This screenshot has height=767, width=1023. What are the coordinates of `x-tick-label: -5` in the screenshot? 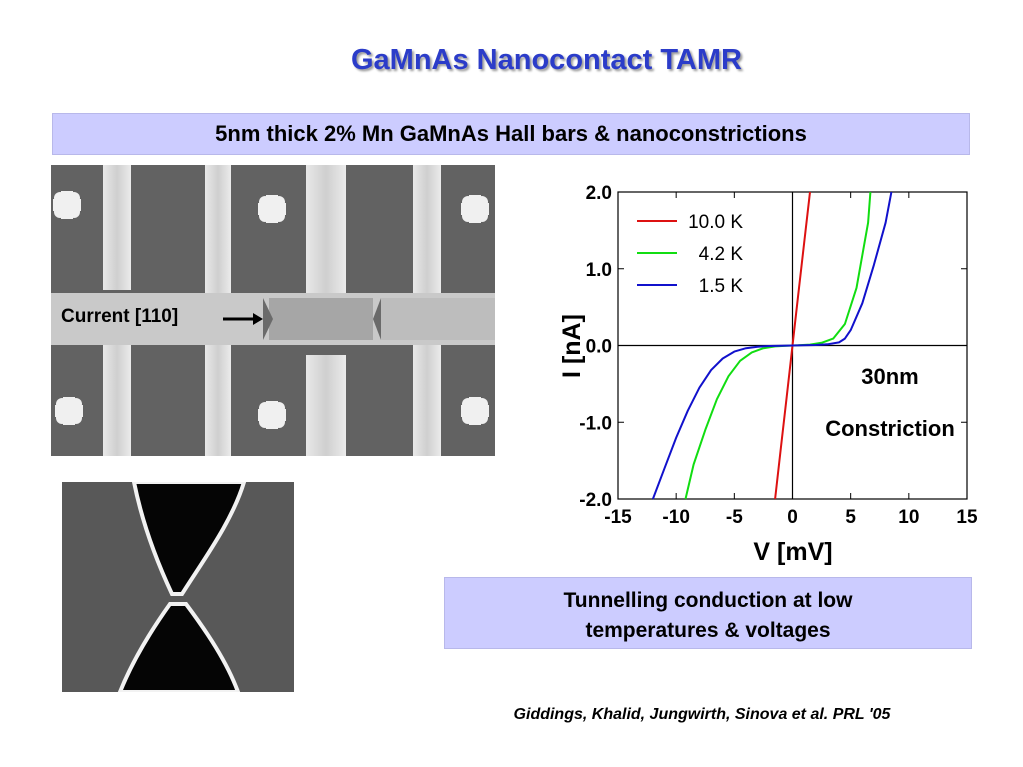 It's located at (734, 517).